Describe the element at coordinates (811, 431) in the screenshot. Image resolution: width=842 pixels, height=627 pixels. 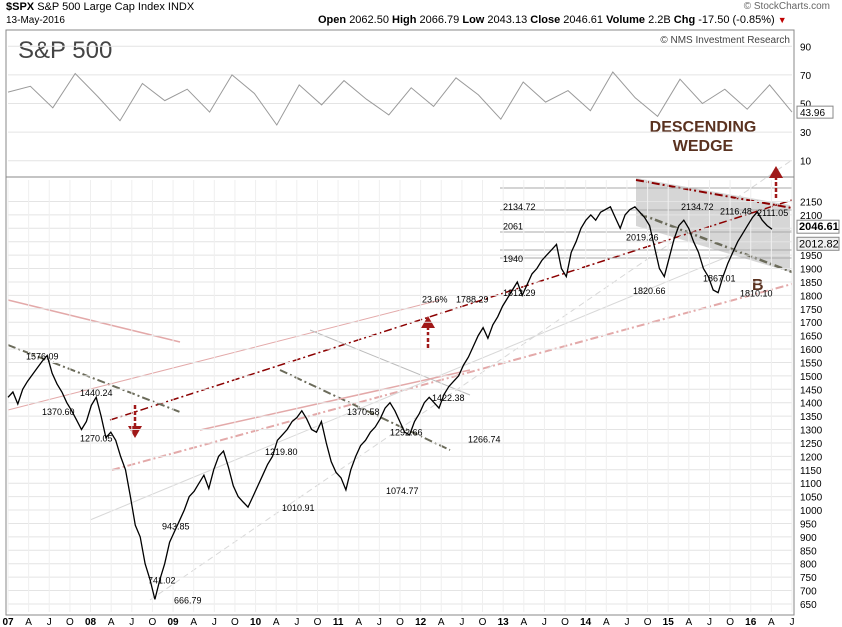
I see `price-tick-label: 1300` at that location.